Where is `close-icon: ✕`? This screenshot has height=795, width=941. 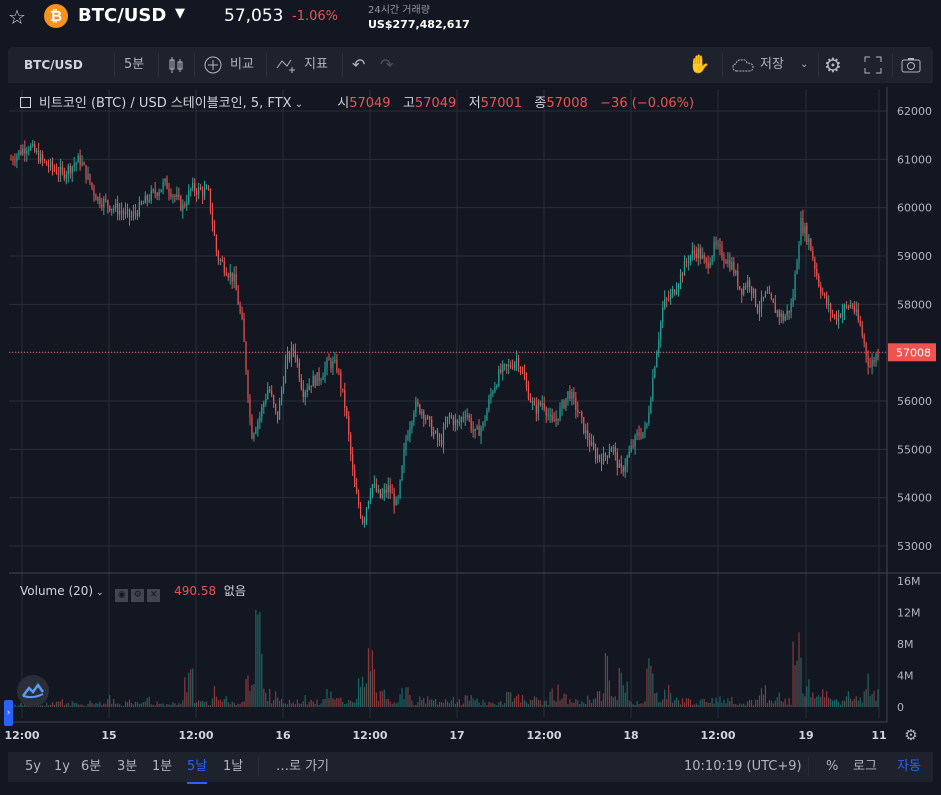 close-icon: ✕ is located at coordinates (154, 595).